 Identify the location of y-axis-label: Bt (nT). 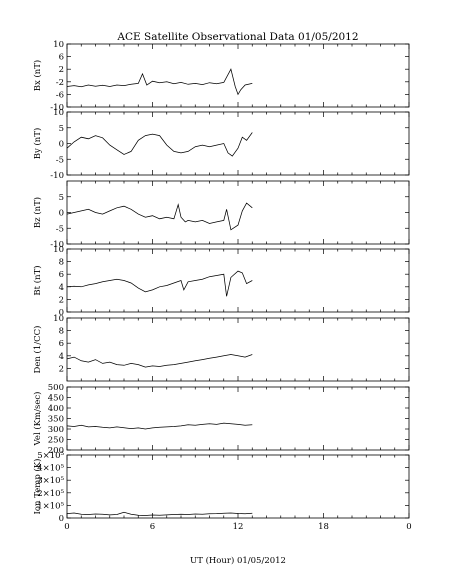
(37, 280).